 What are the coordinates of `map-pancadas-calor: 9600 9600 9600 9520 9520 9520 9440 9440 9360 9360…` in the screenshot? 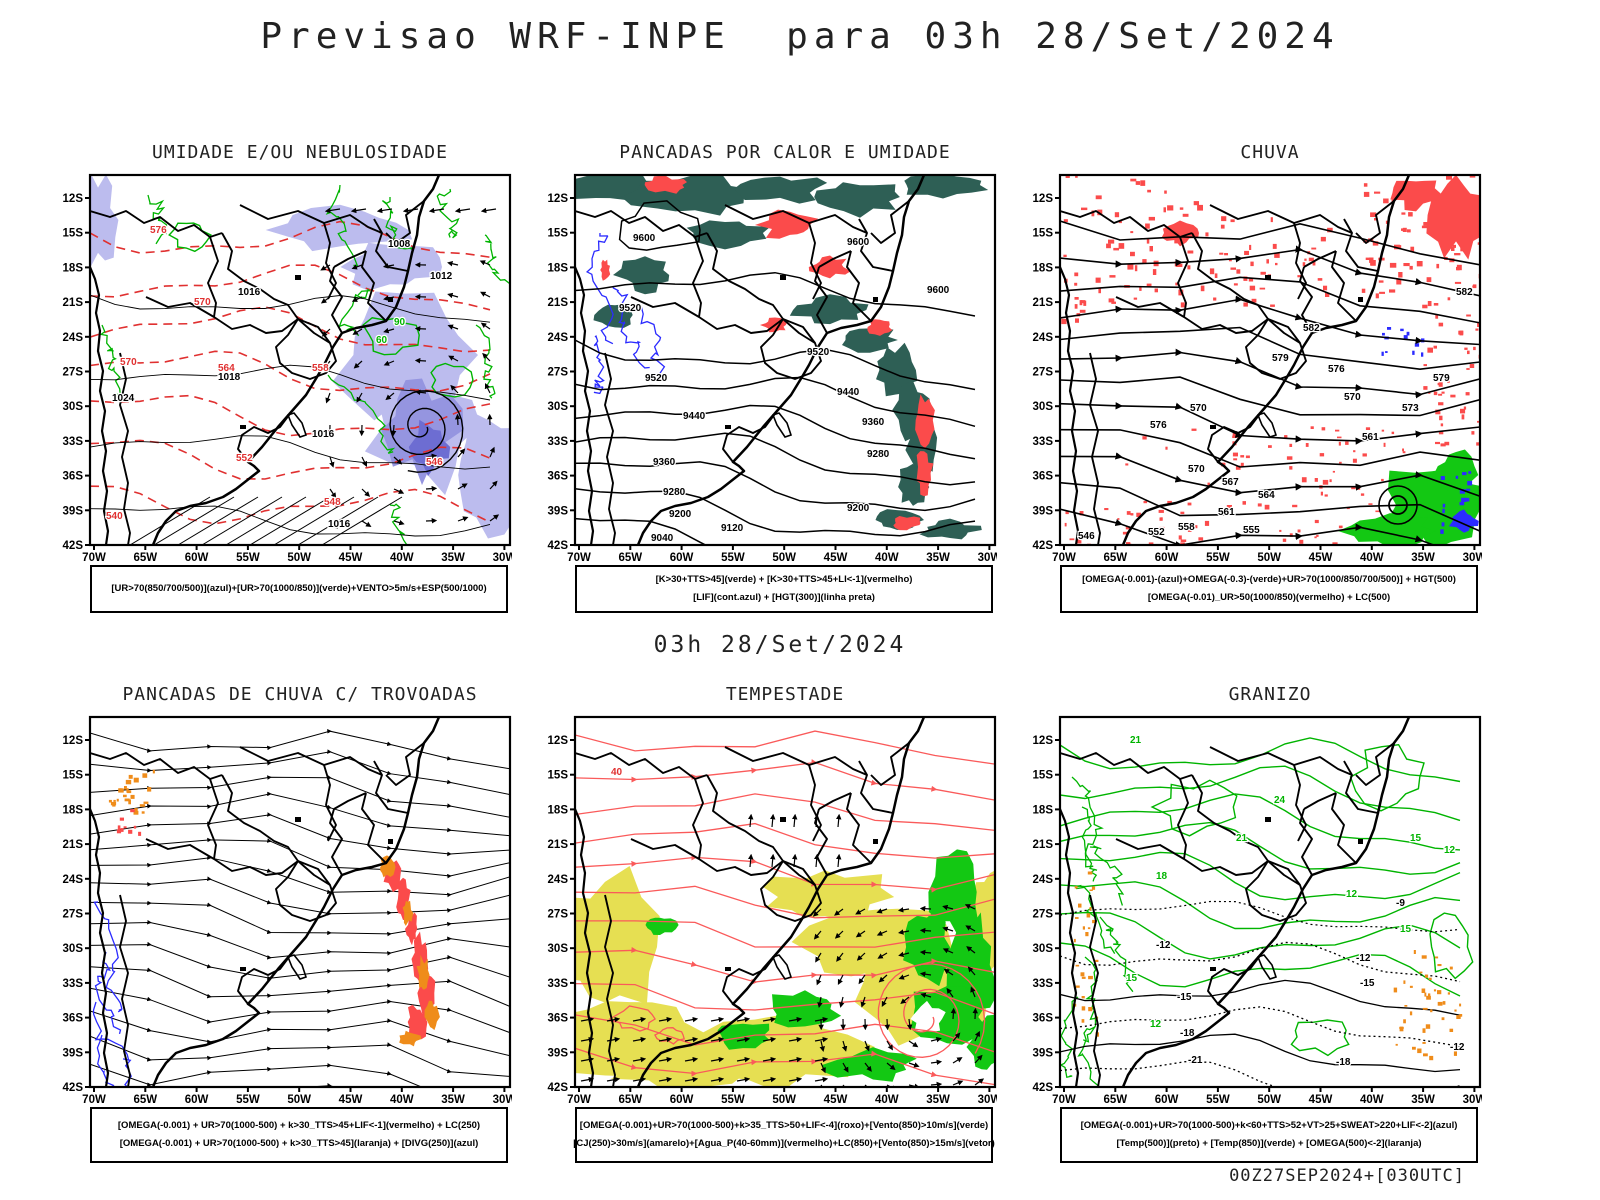 It's located at (772, 368).